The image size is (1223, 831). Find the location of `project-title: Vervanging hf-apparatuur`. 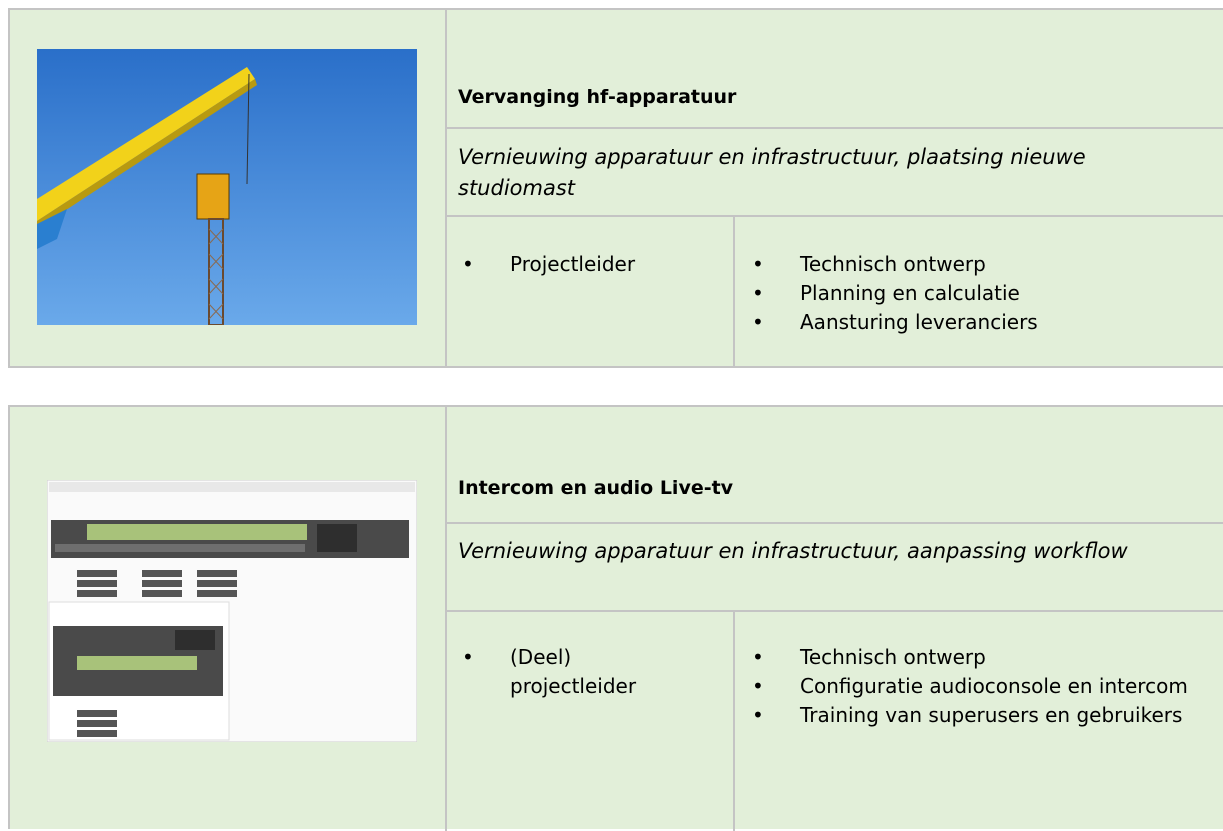

project-title: Vervanging hf-apparatuur is located at coordinates (597, 97).